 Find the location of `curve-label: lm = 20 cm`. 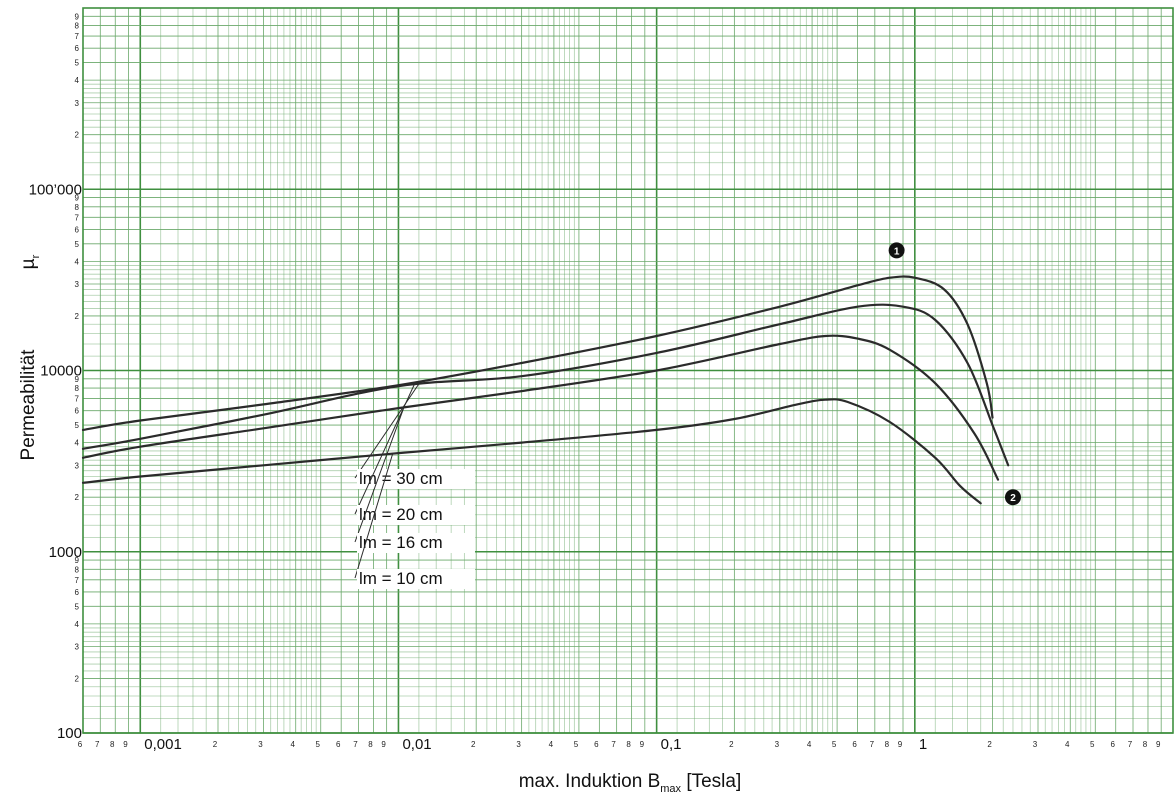

curve-label: lm = 20 cm is located at coordinates (401, 514).